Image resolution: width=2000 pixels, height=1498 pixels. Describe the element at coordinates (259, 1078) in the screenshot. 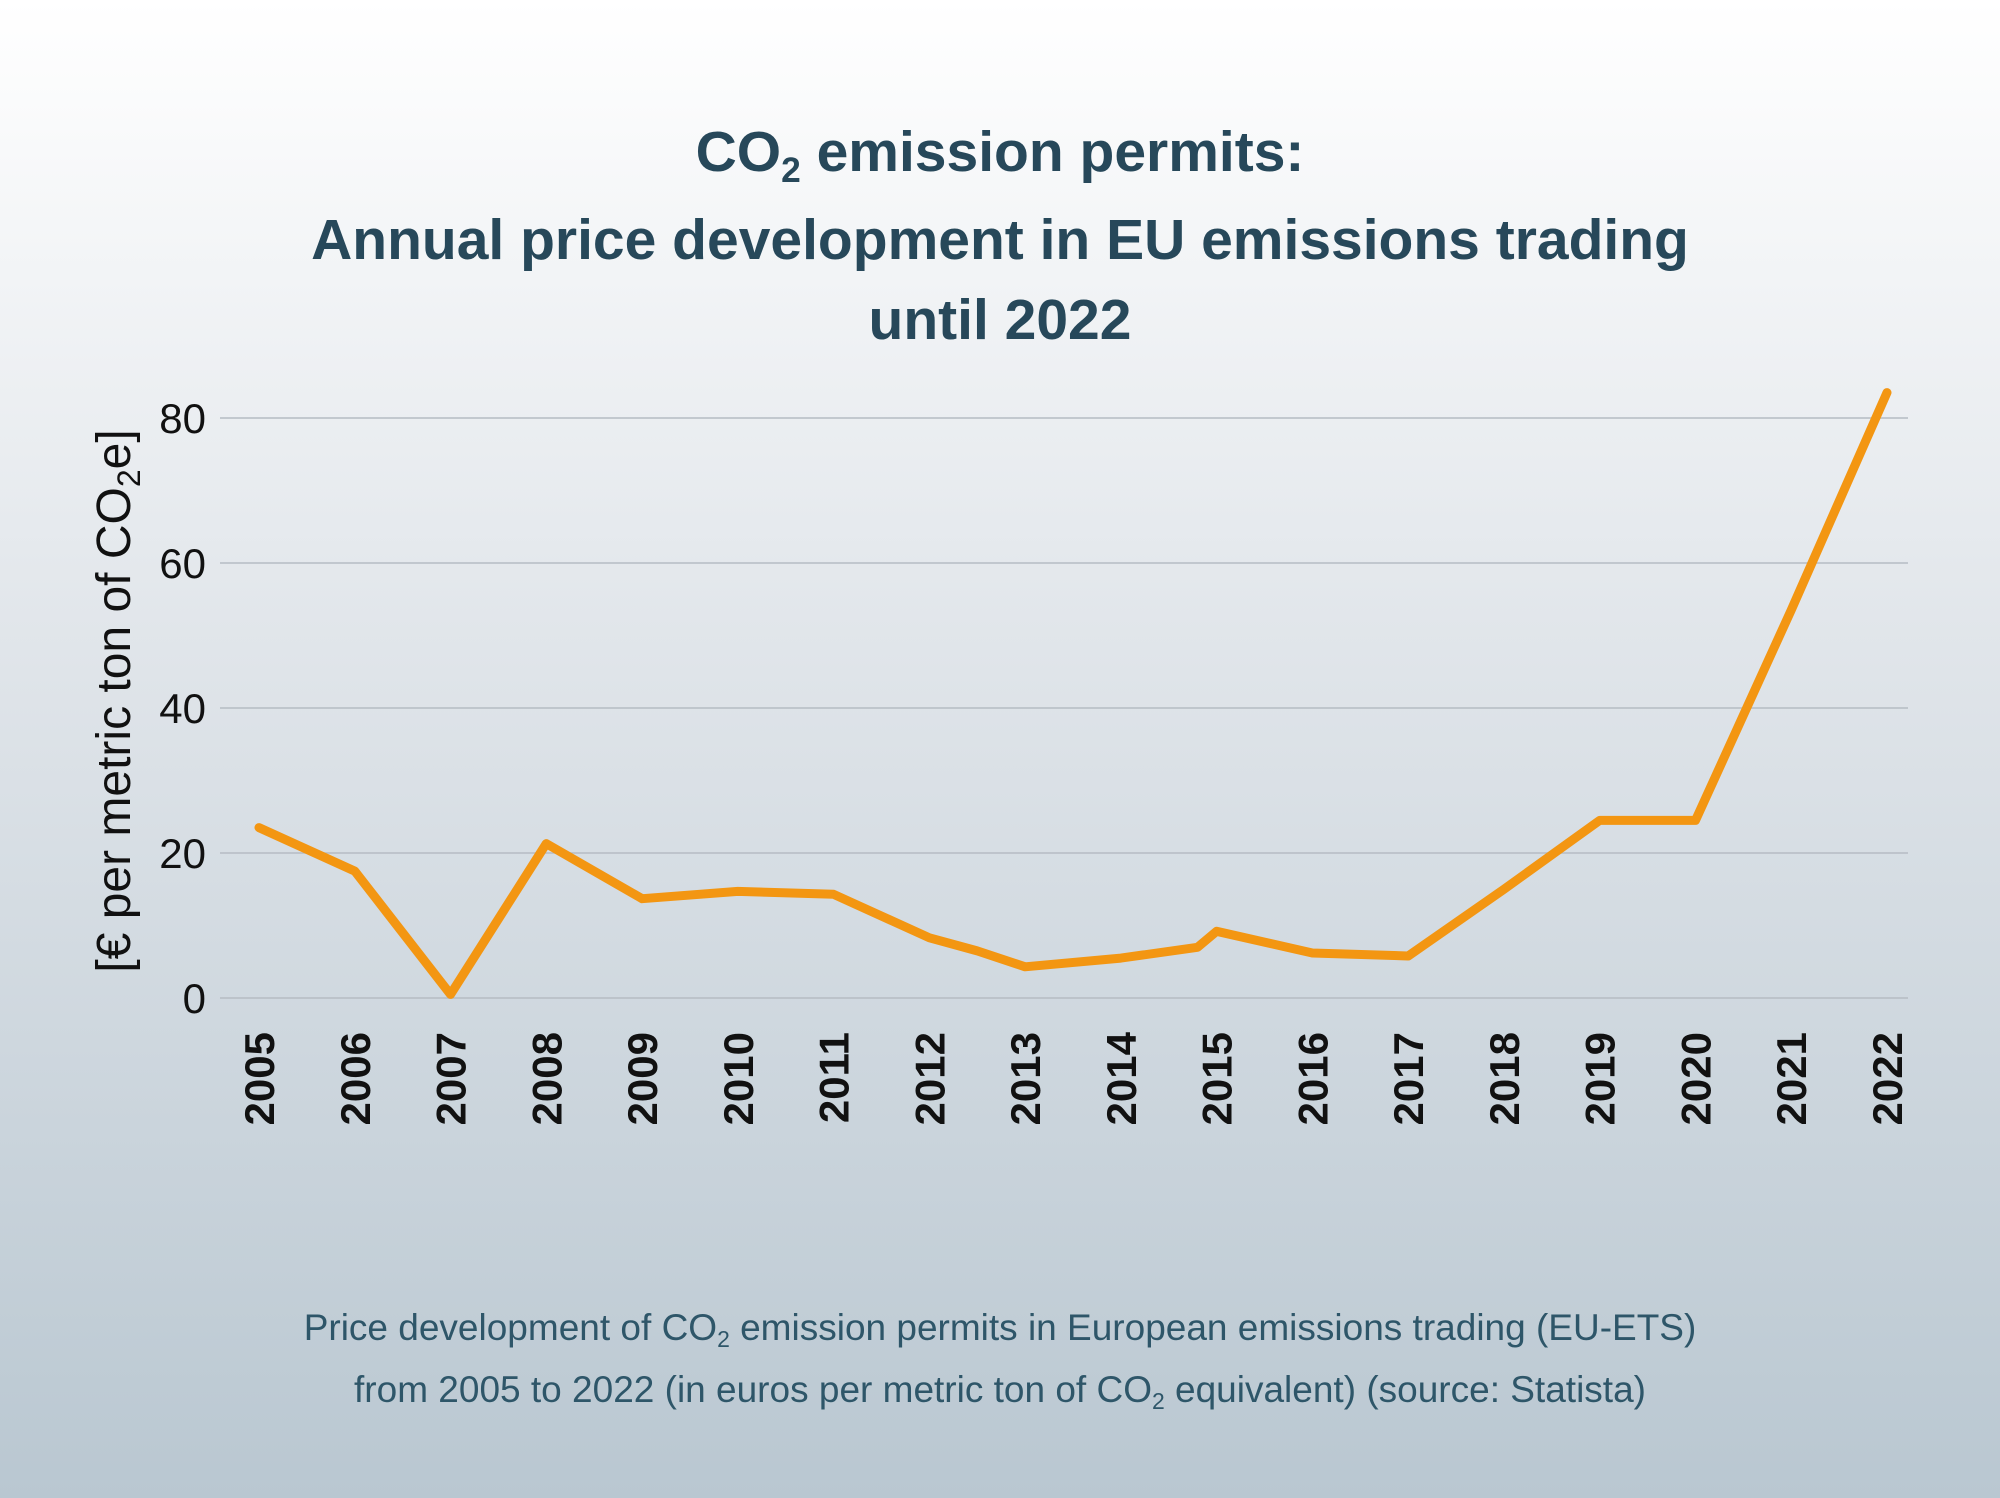

I see `x-tick-label: 2005` at that location.